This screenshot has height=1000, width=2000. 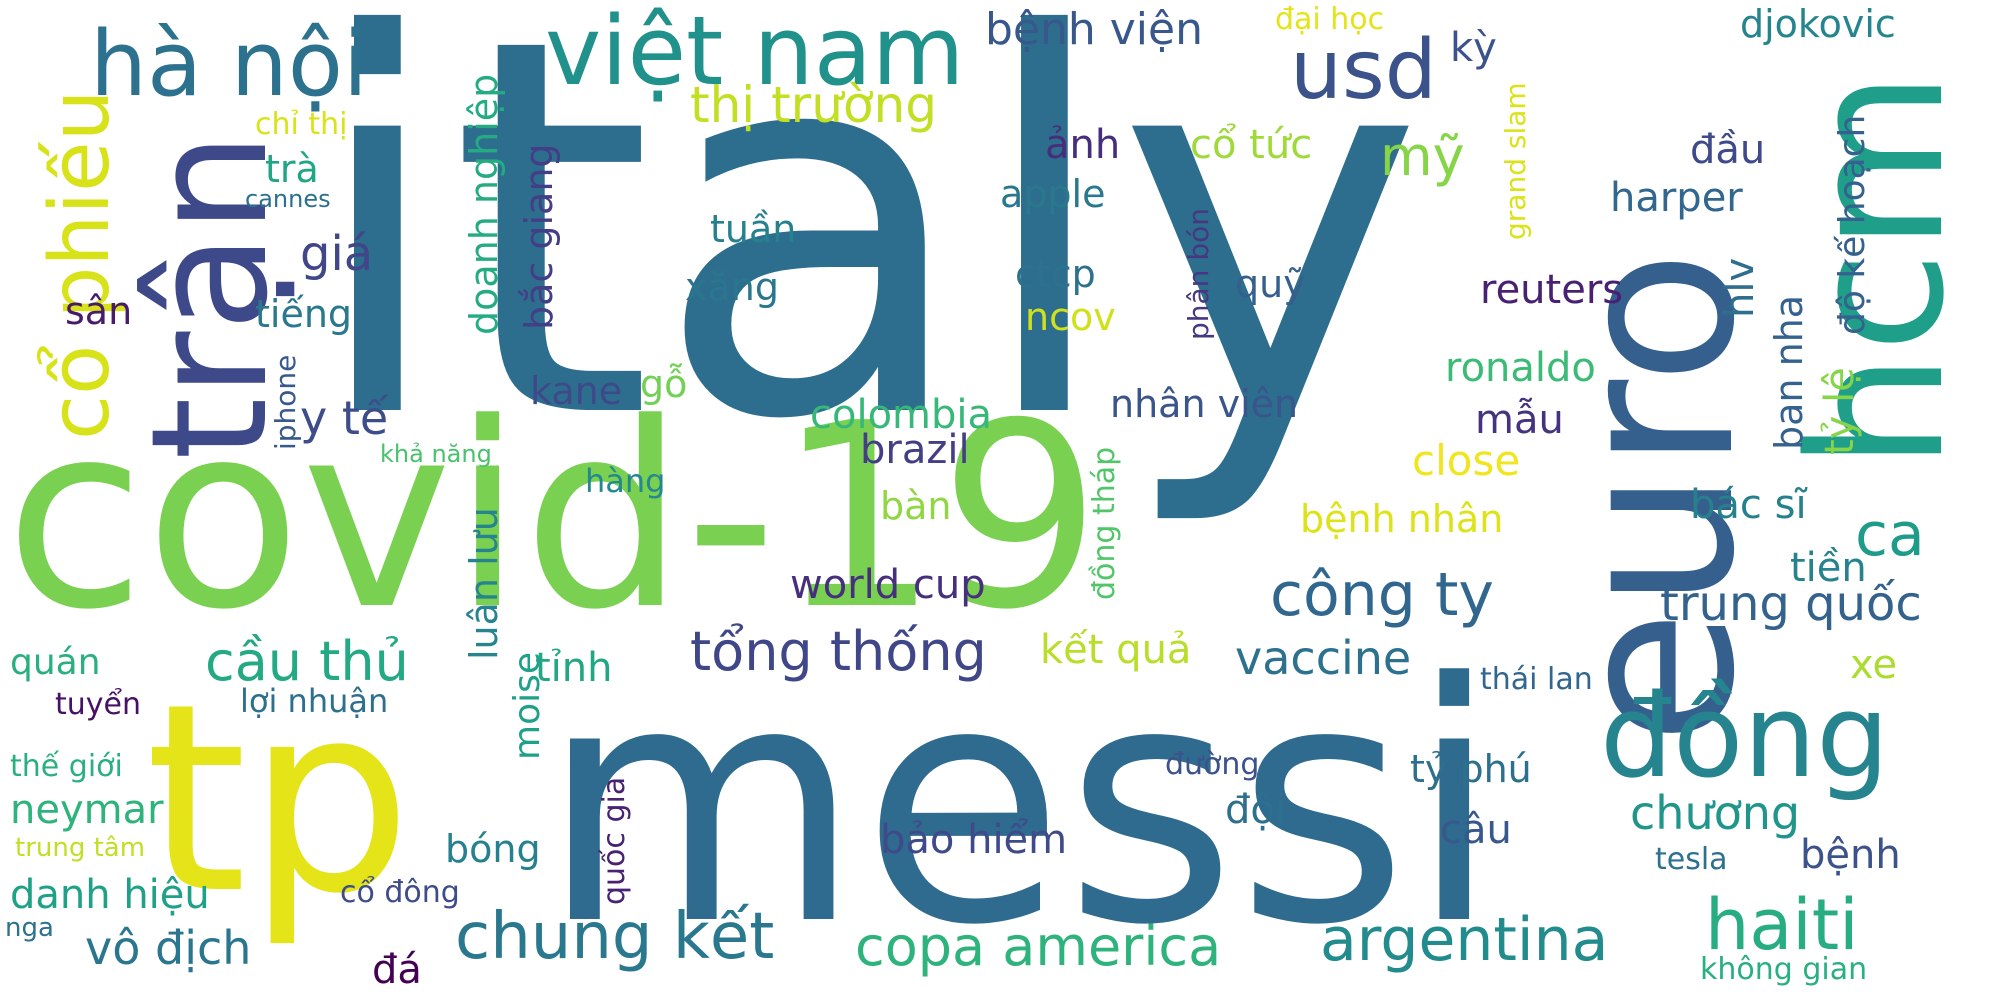 I want to click on word-chung-ket: chung kết, so click(x=615, y=937).